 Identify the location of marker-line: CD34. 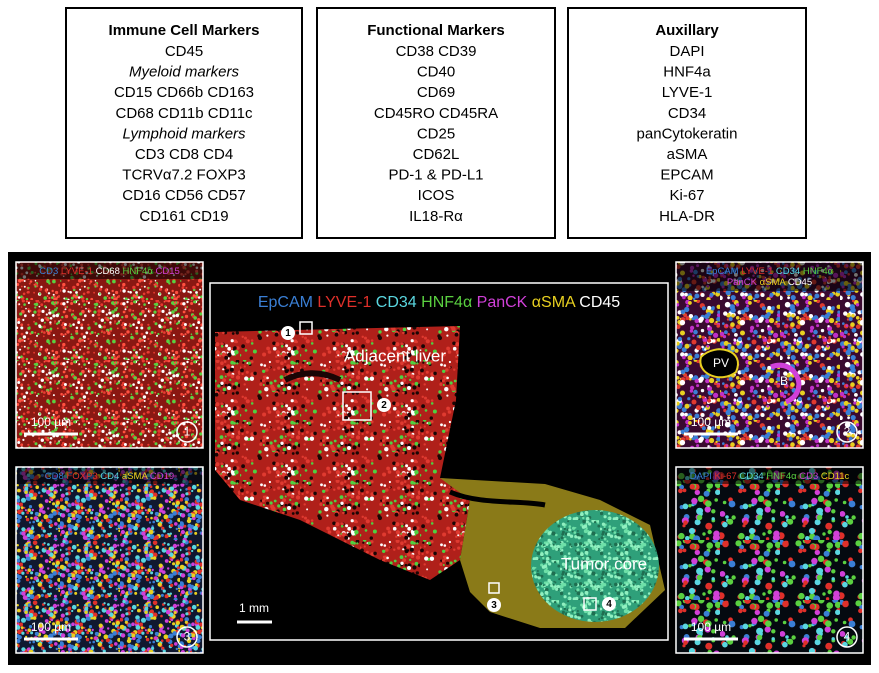
(687, 113).